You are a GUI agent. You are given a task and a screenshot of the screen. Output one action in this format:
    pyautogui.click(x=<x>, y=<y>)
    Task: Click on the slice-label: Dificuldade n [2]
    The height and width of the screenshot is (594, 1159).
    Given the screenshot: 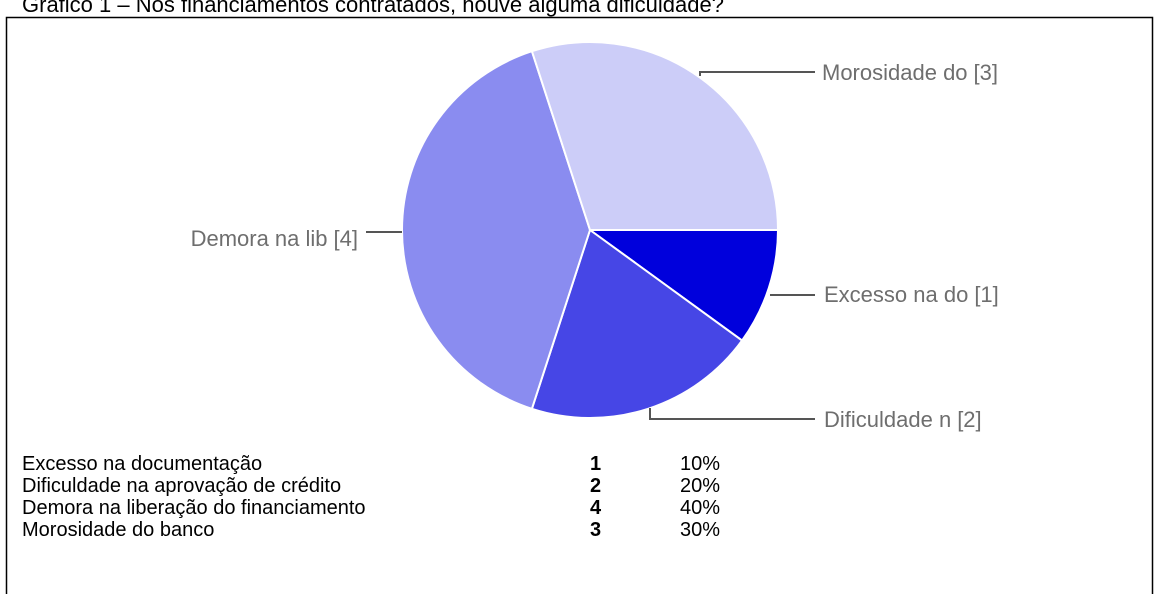 What is the action you would take?
    pyautogui.click(x=903, y=419)
    